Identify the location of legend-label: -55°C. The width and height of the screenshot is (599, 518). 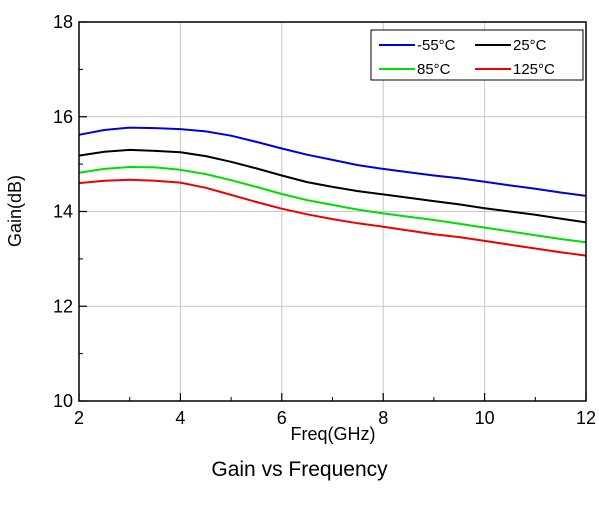
(436, 45).